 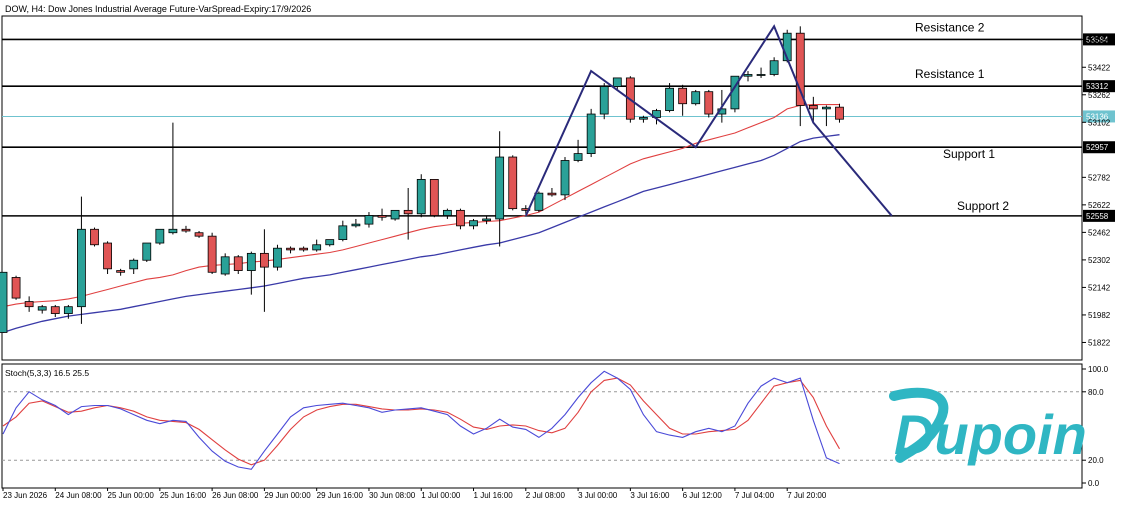 I want to click on price-tick-label: 53422, so click(x=1099, y=67).